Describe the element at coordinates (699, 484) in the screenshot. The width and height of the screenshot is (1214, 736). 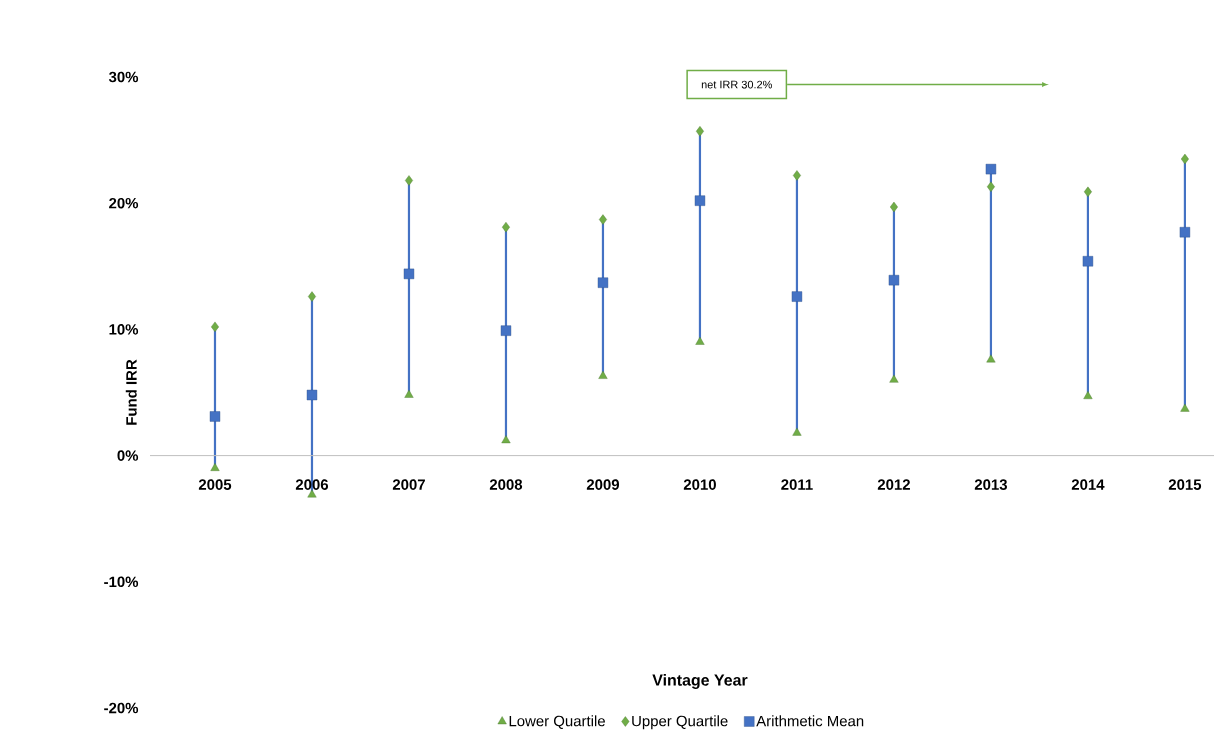
I see `x-tick-label: 2010` at that location.